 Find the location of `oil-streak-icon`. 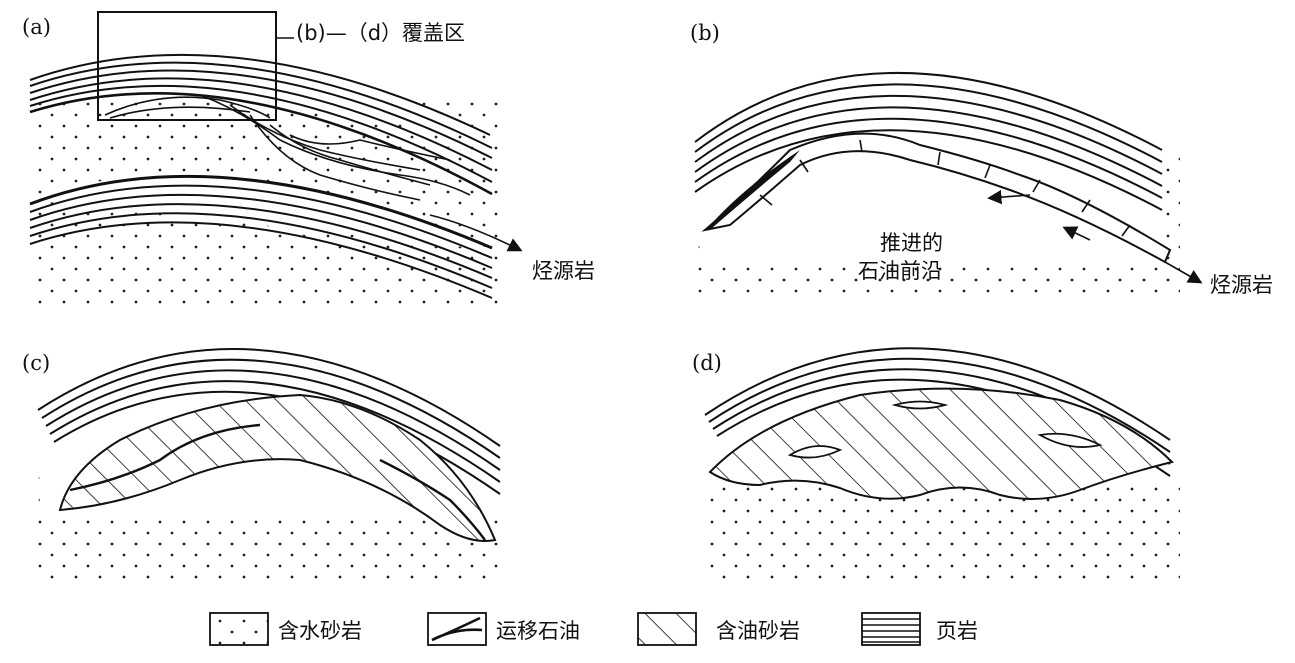

oil-streak-icon is located at coordinates (457, 629).